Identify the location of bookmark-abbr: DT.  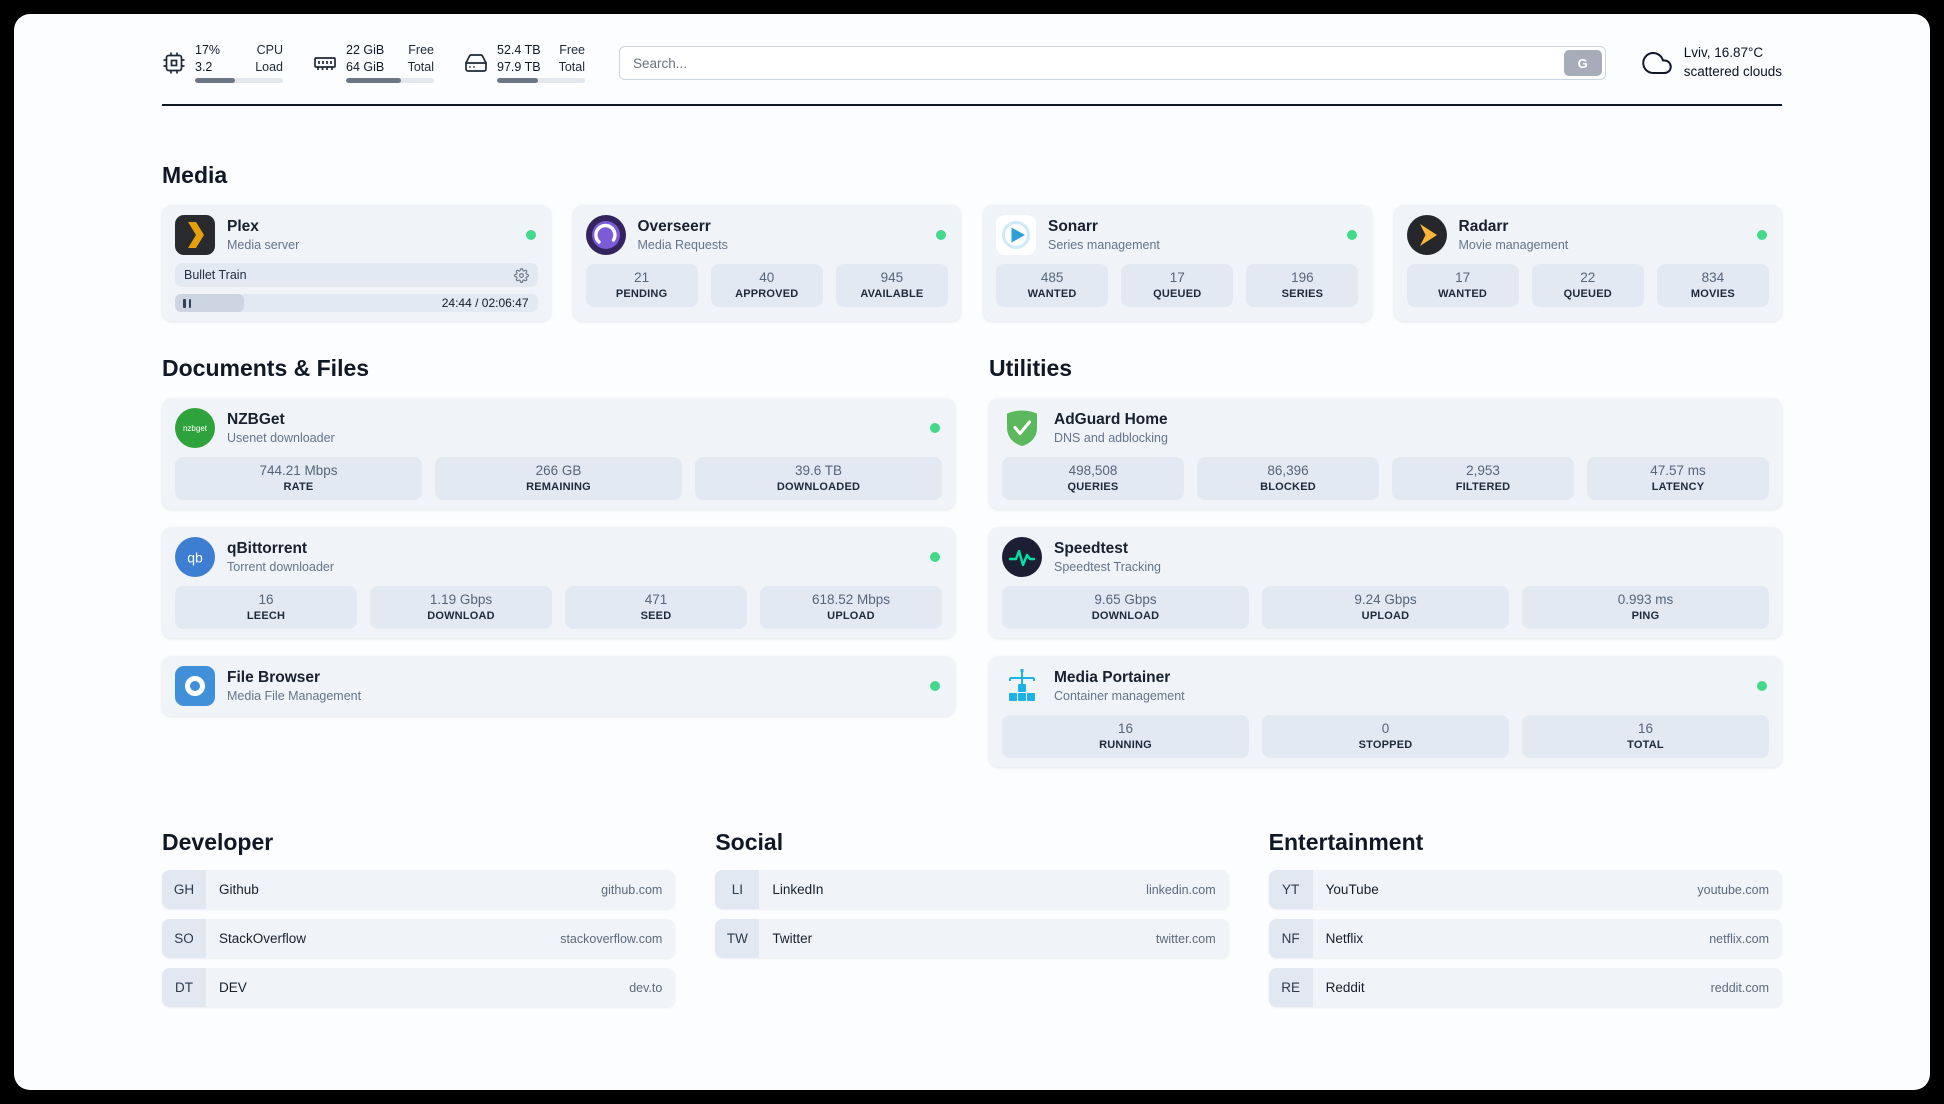
(184, 987).